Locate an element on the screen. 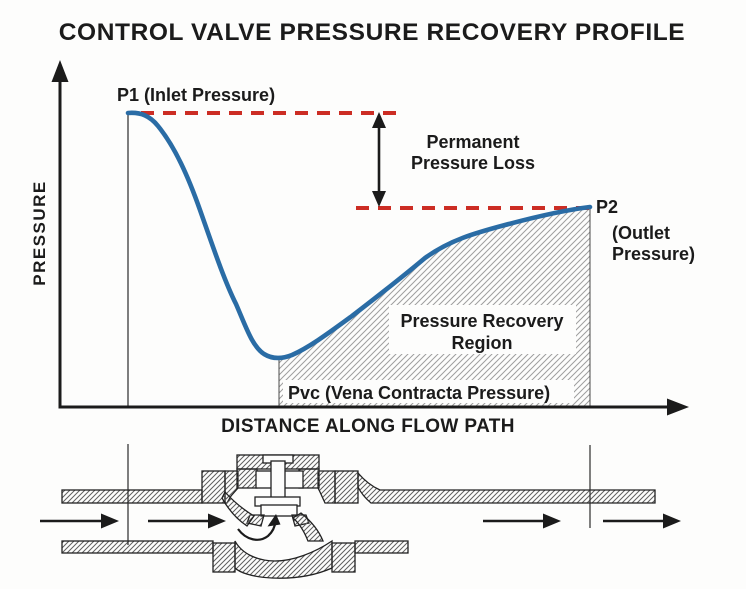 This screenshot has width=746, height=589. x-axis is located at coordinates (373, 407).